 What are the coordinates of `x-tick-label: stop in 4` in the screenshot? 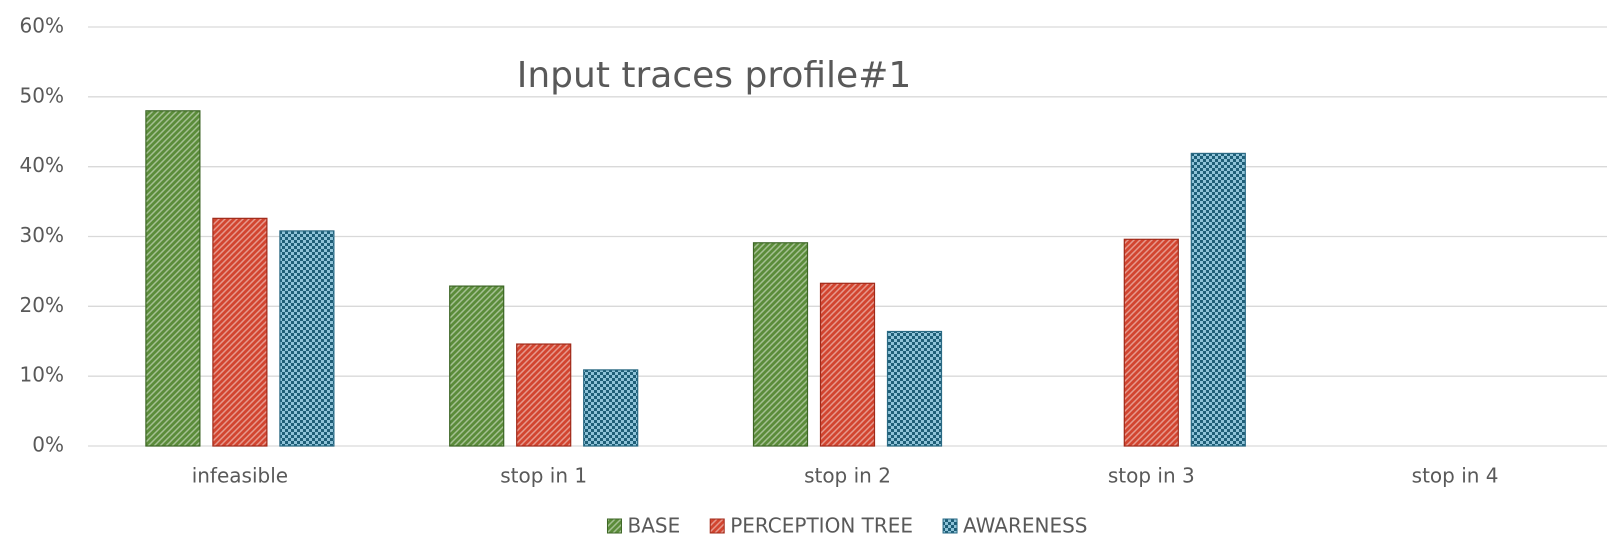 It's located at (1455, 476).